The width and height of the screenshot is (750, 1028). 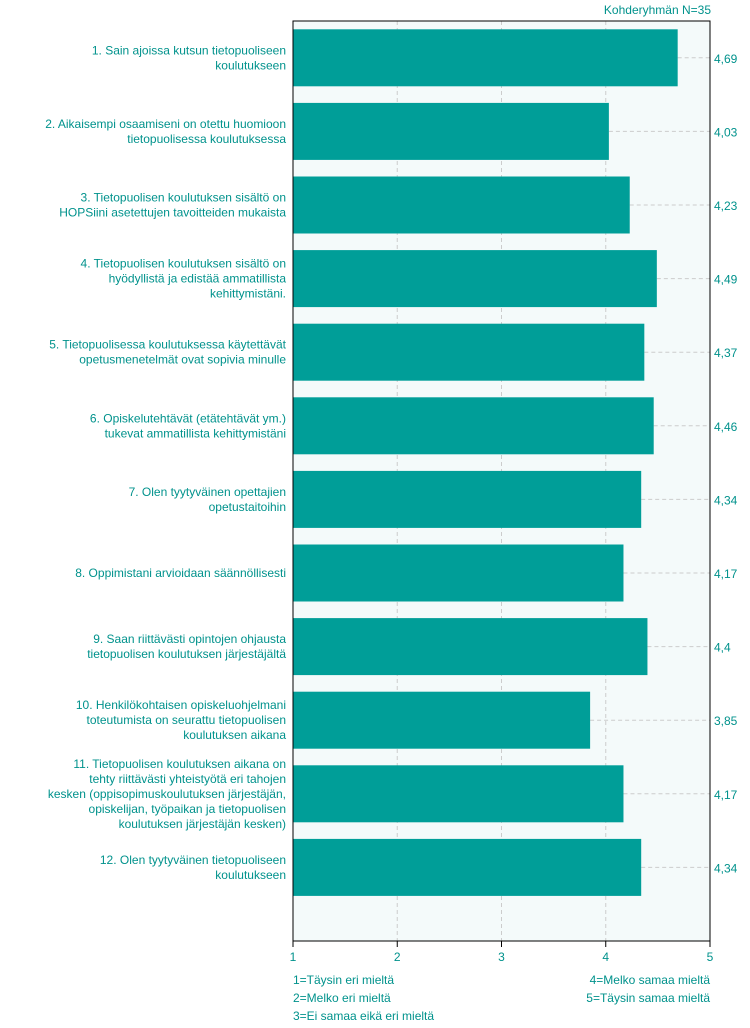 I want to click on category-label-line: 4. Tietopuolisen koulutuksen sisältö on, so click(x=183, y=264).